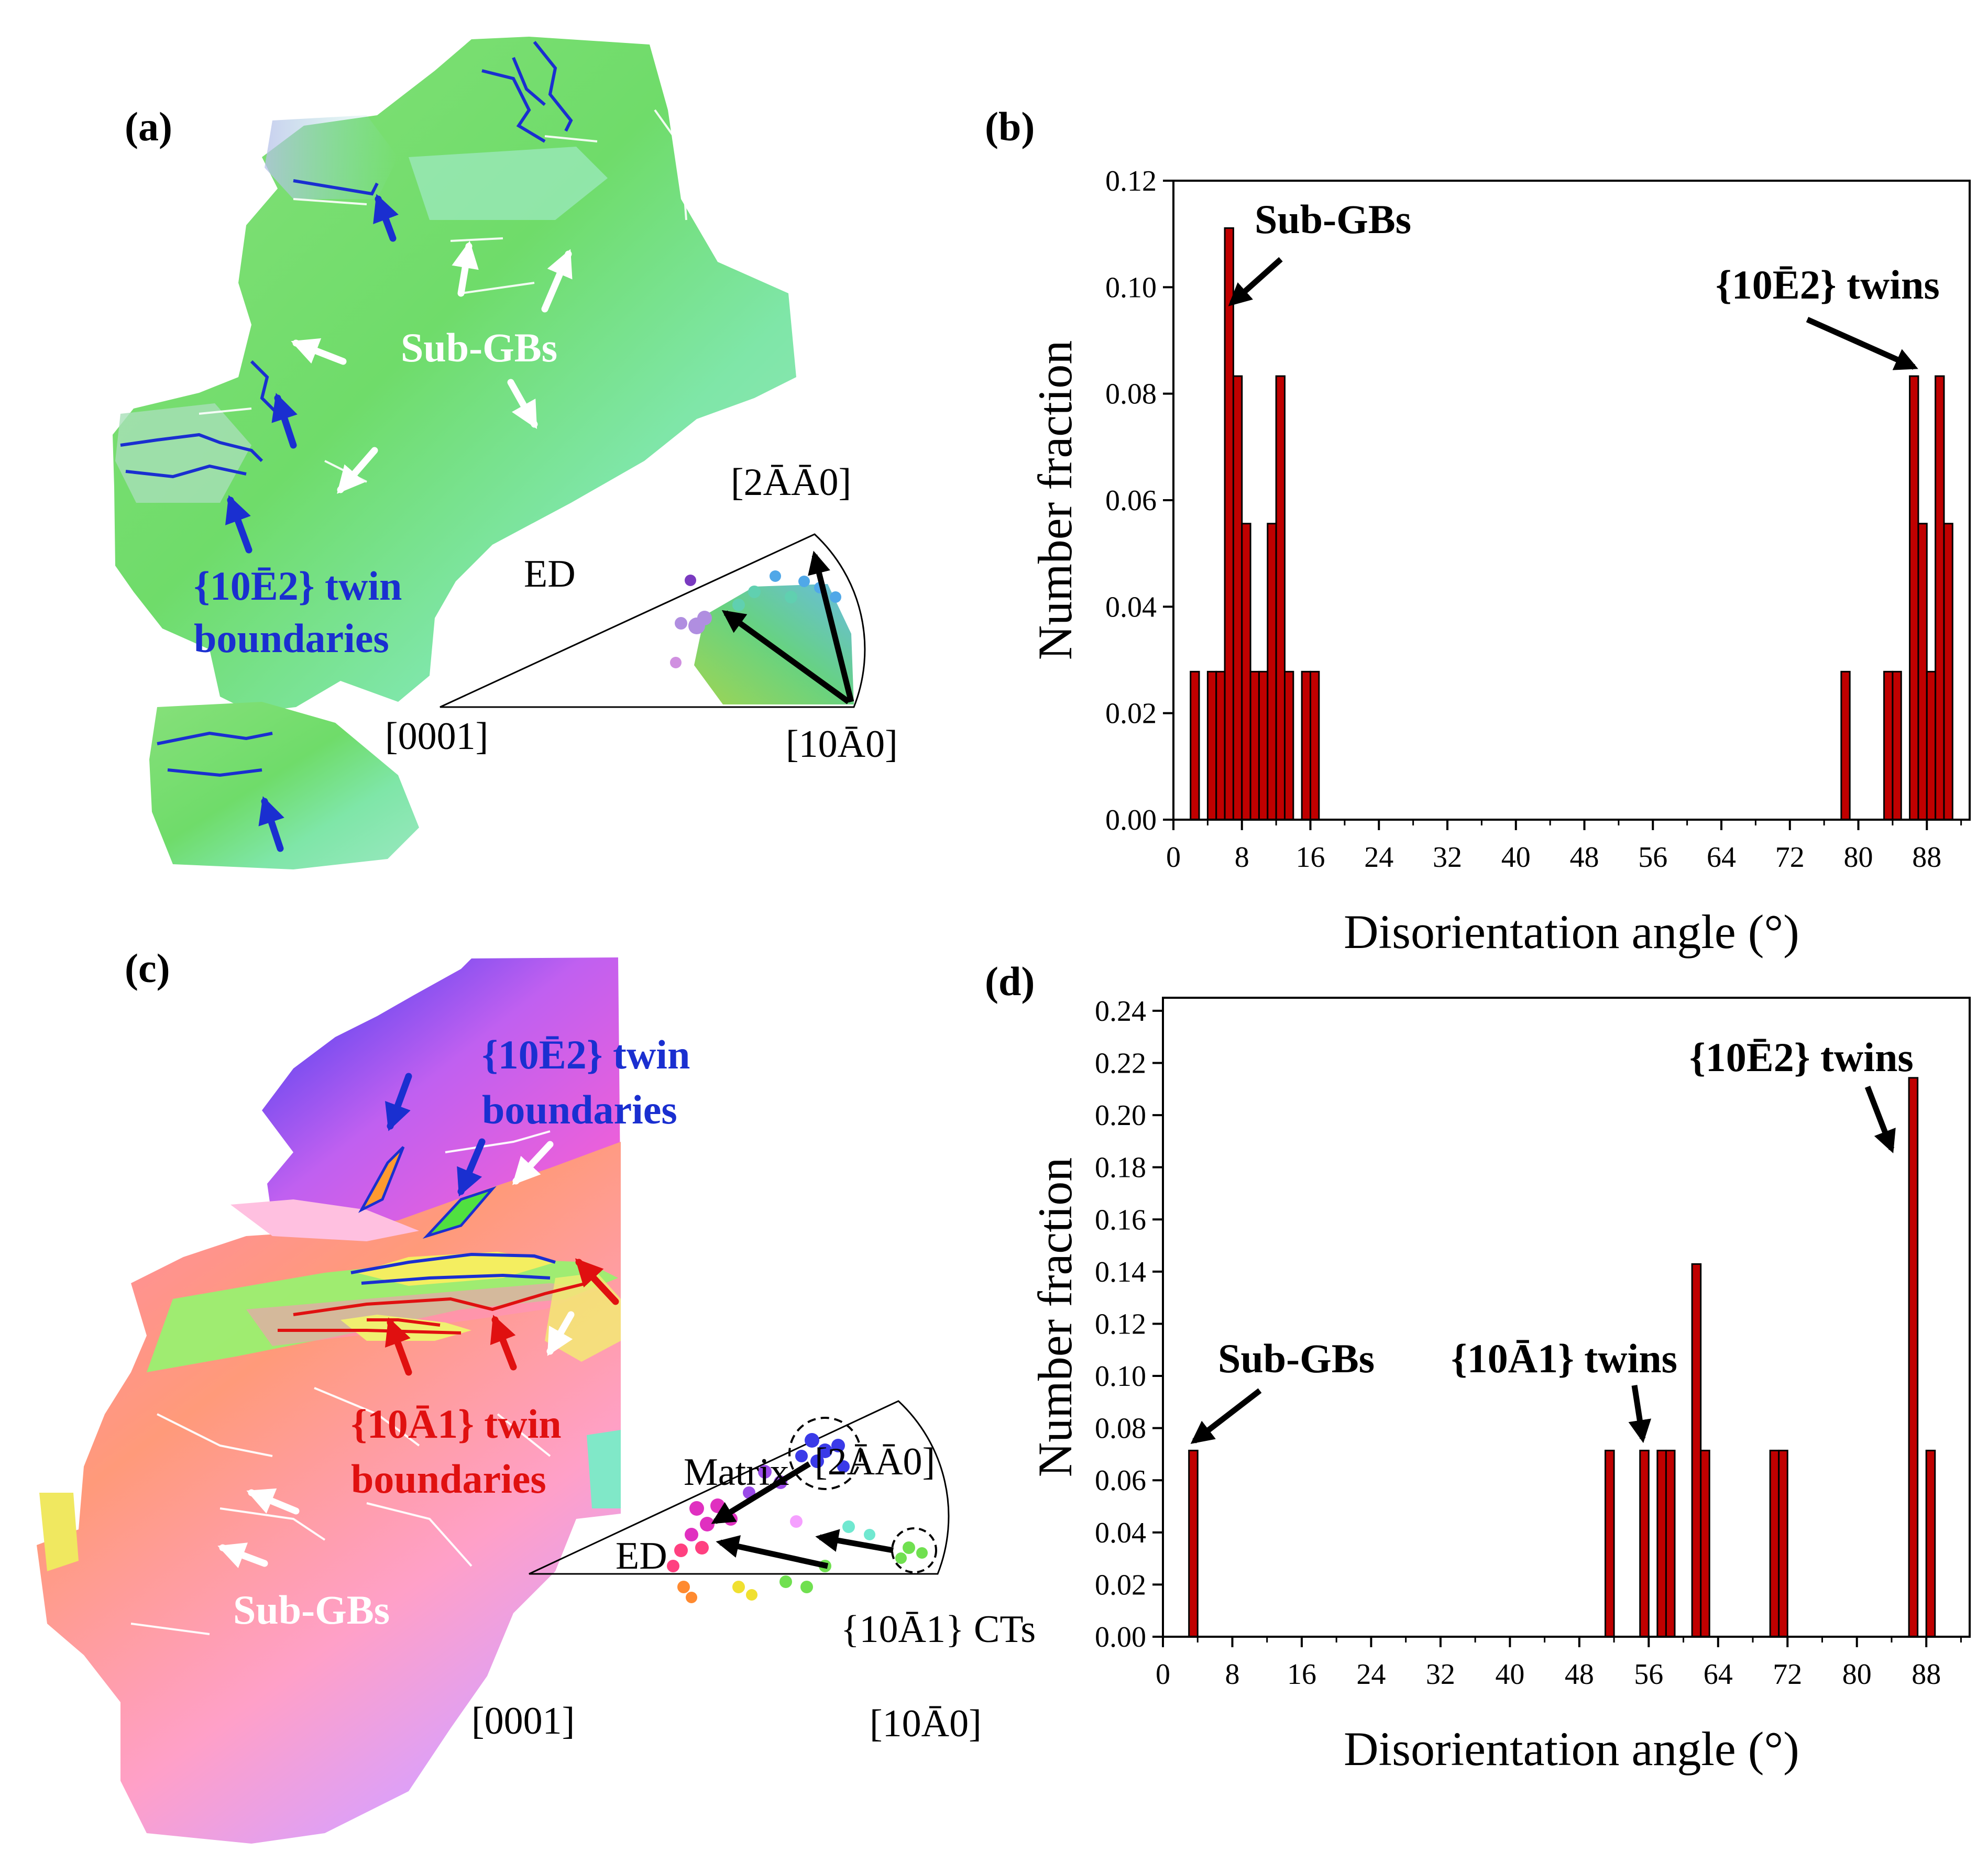 The height and width of the screenshot is (1863, 1988). I want to click on chart-b-xtick-label-3: 24, so click(1378, 857).